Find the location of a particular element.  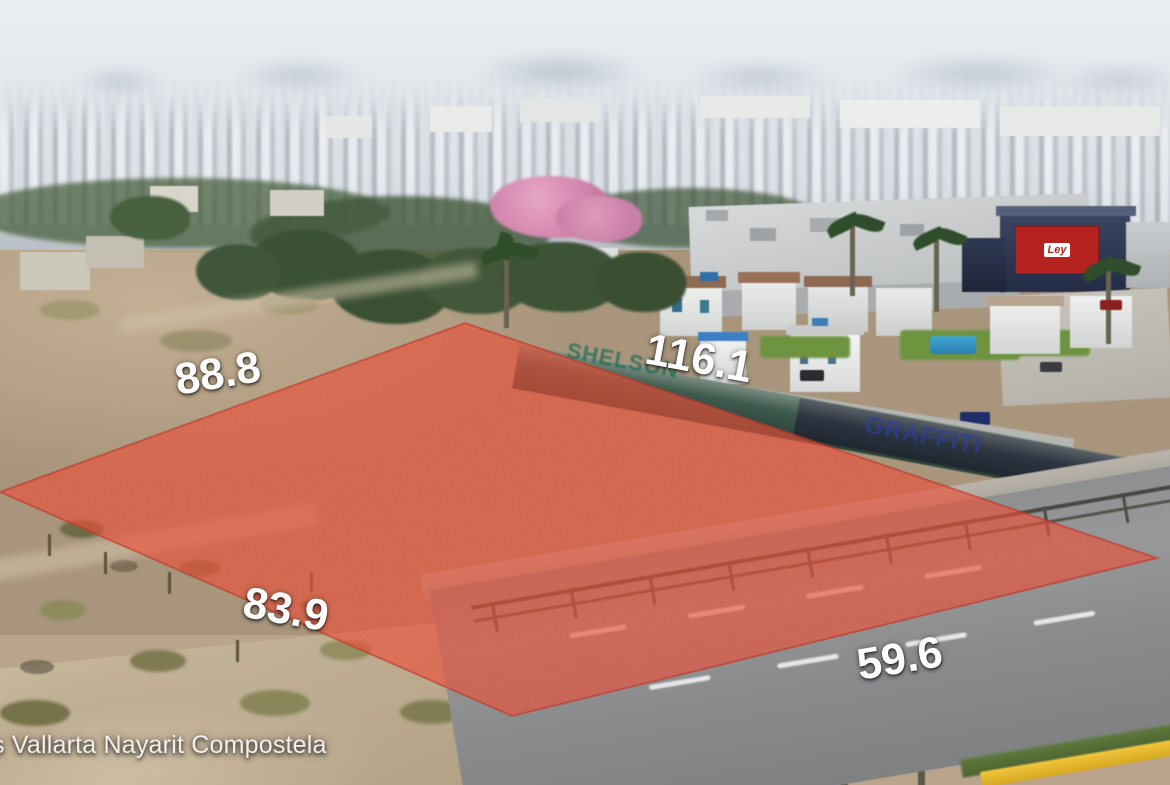

ley-store-annex is located at coordinates (1148, 255).